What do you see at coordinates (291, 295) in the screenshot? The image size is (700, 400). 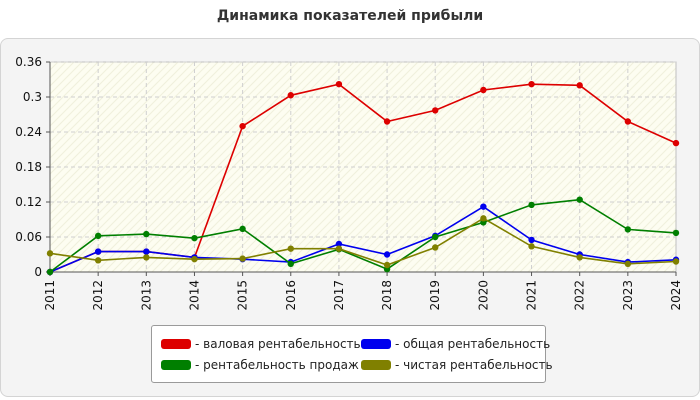 I see `x-tick-label: 2016` at bounding box center [291, 295].